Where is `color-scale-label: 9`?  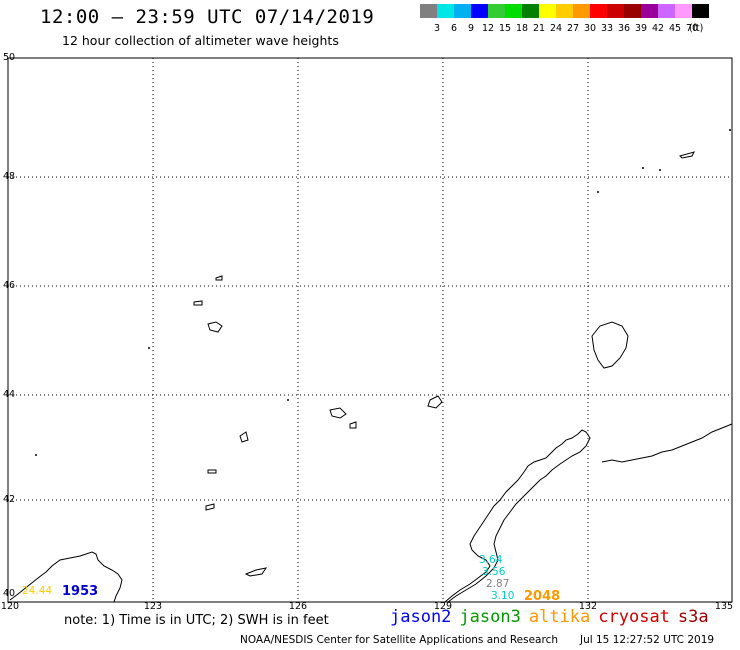
color-scale-label: 9 is located at coordinates (471, 28).